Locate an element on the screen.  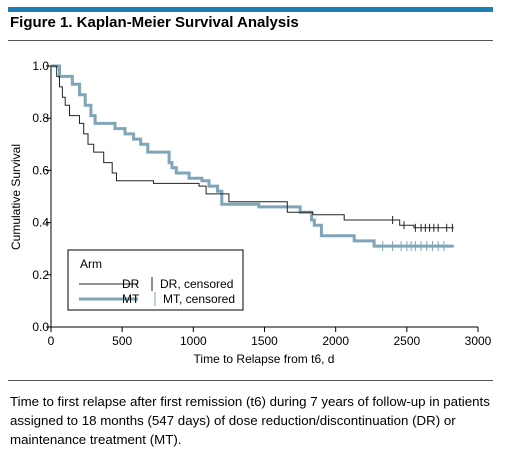
x-tick-label: 2000 is located at coordinates (335, 341).